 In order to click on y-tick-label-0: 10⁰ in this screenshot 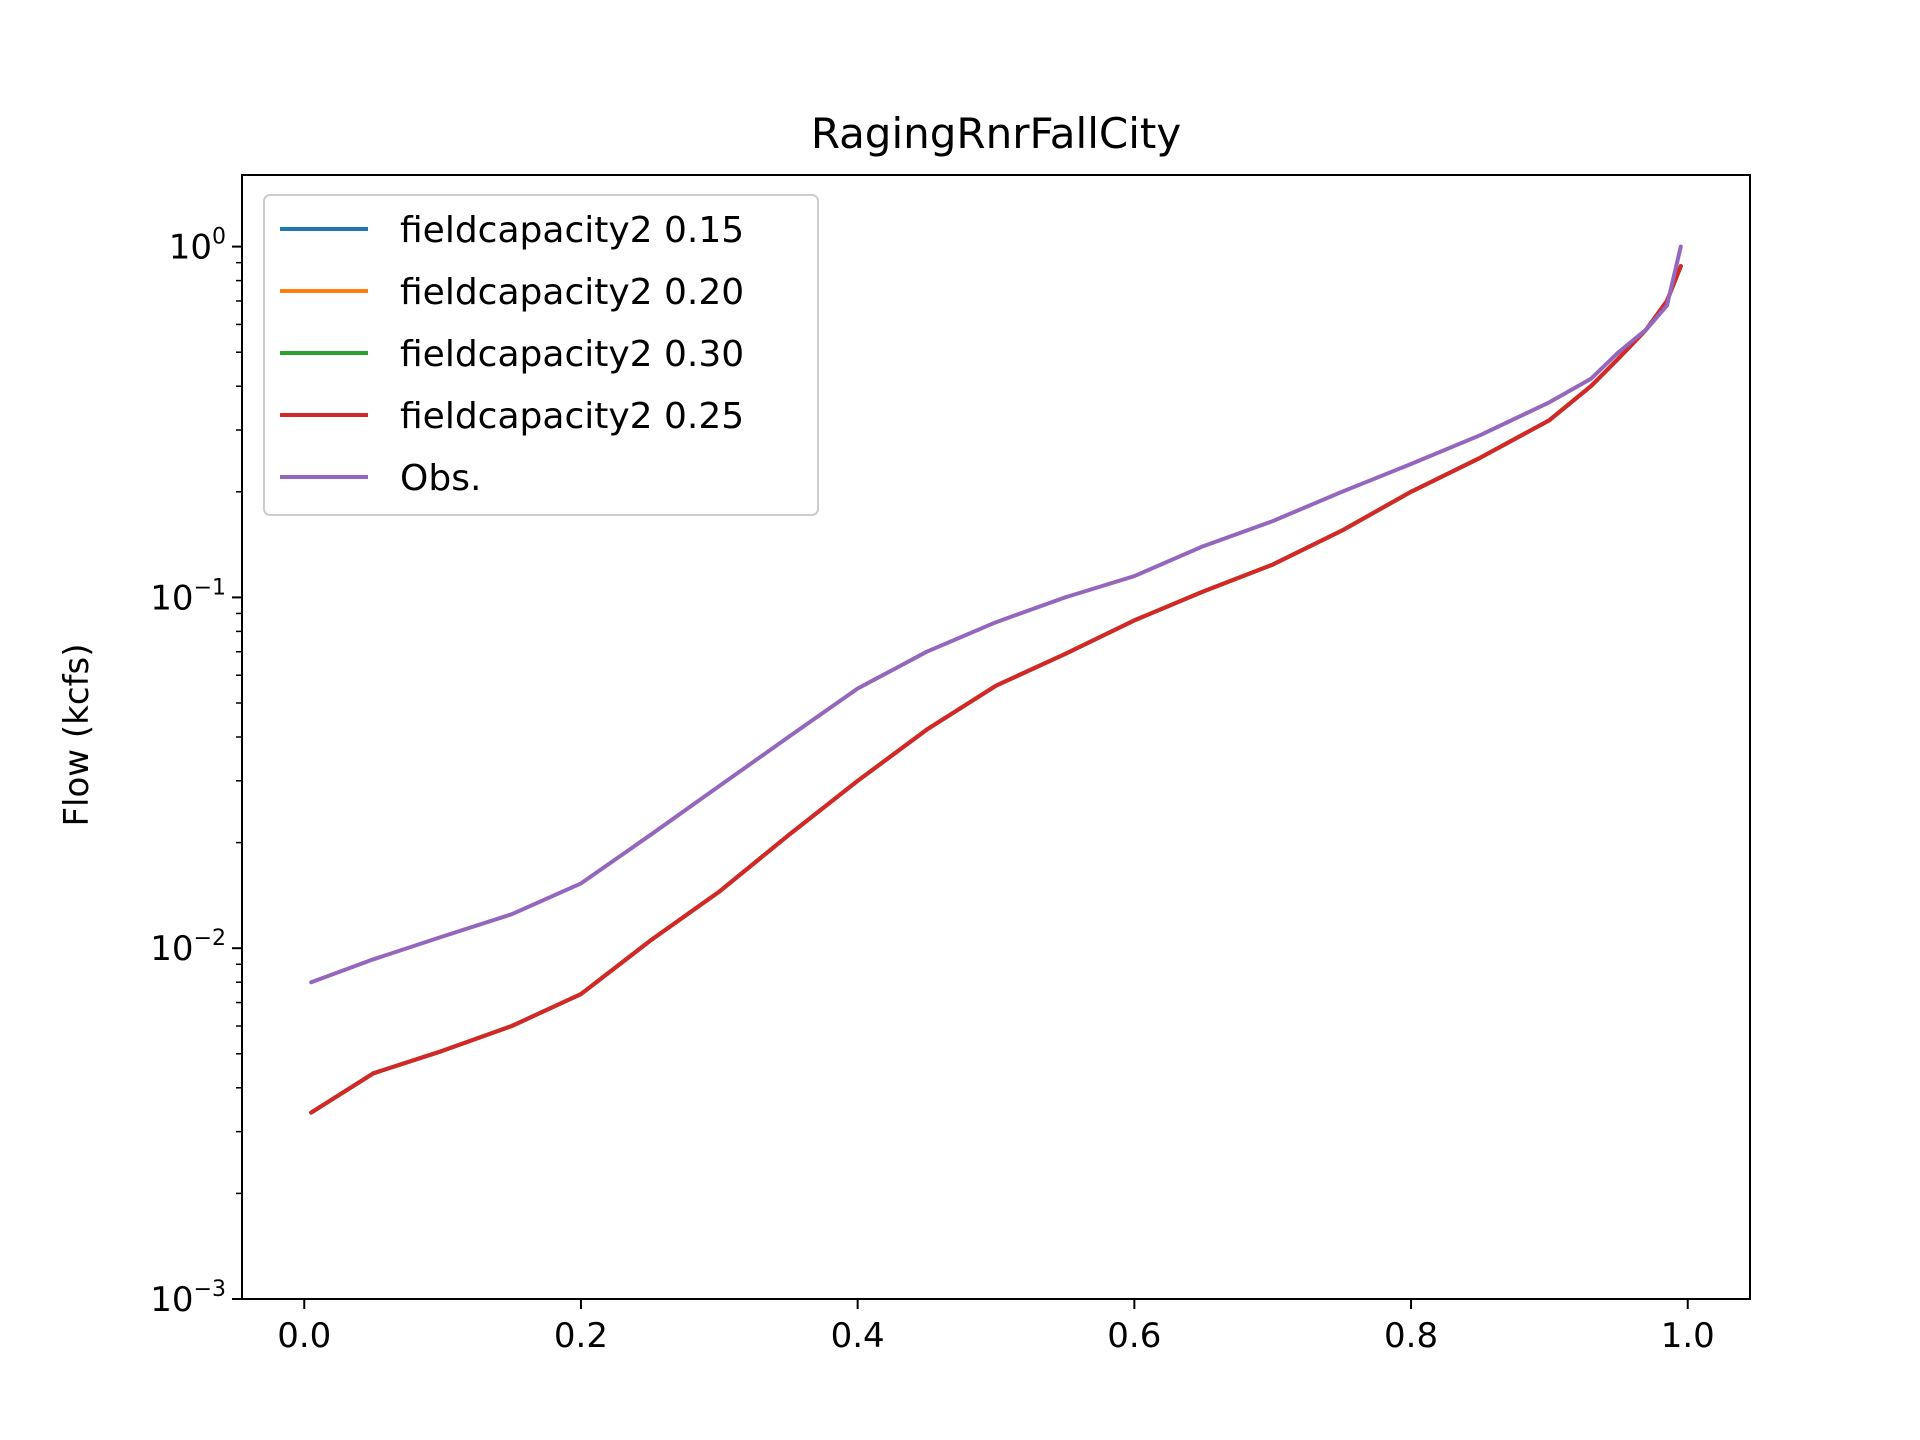, I will do `click(197, 246)`.